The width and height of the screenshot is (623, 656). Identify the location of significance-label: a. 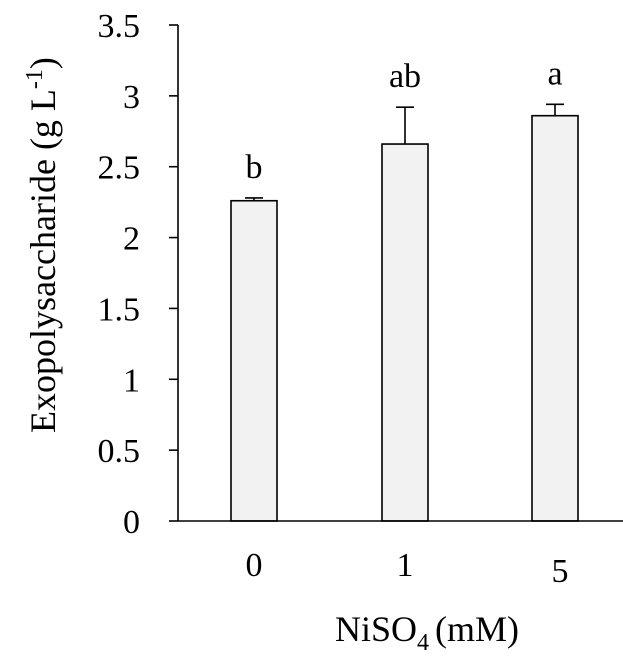
(554, 73).